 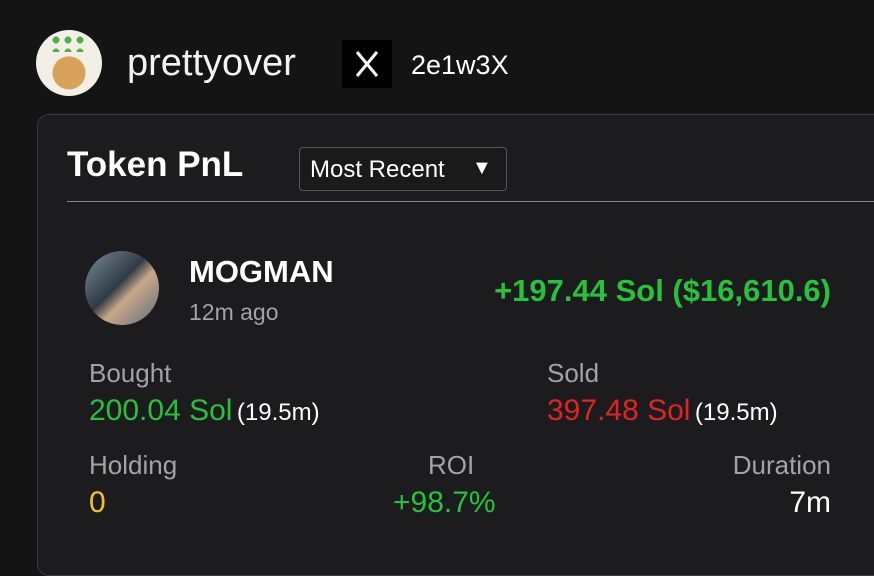 What do you see at coordinates (377, 169) in the screenshot?
I see `dropdown-label: Most Recent` at bounding box center [377, 169].